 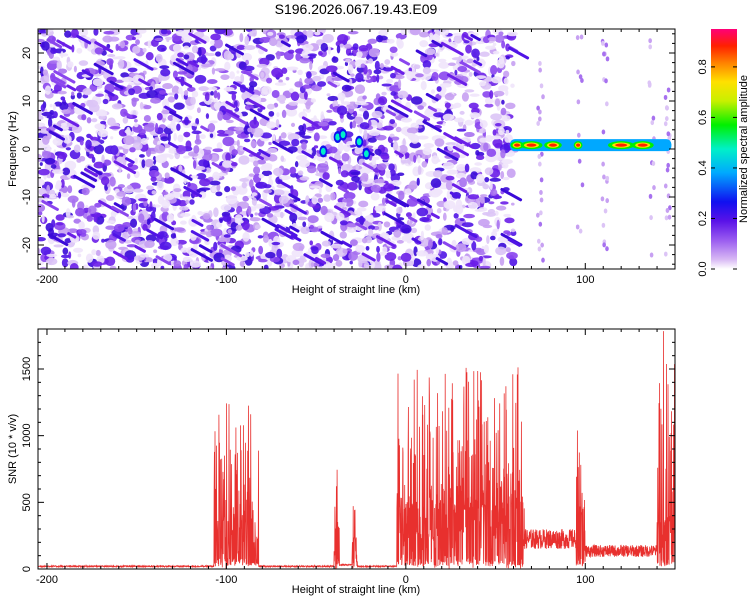 I want to click on snr-ytick-label: 1000, so click(x=27, y=435).